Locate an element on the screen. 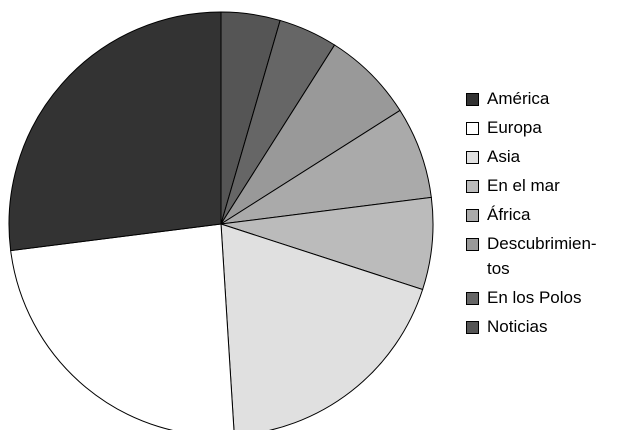  legend-item: Asia is located at coordinates (546, 158).